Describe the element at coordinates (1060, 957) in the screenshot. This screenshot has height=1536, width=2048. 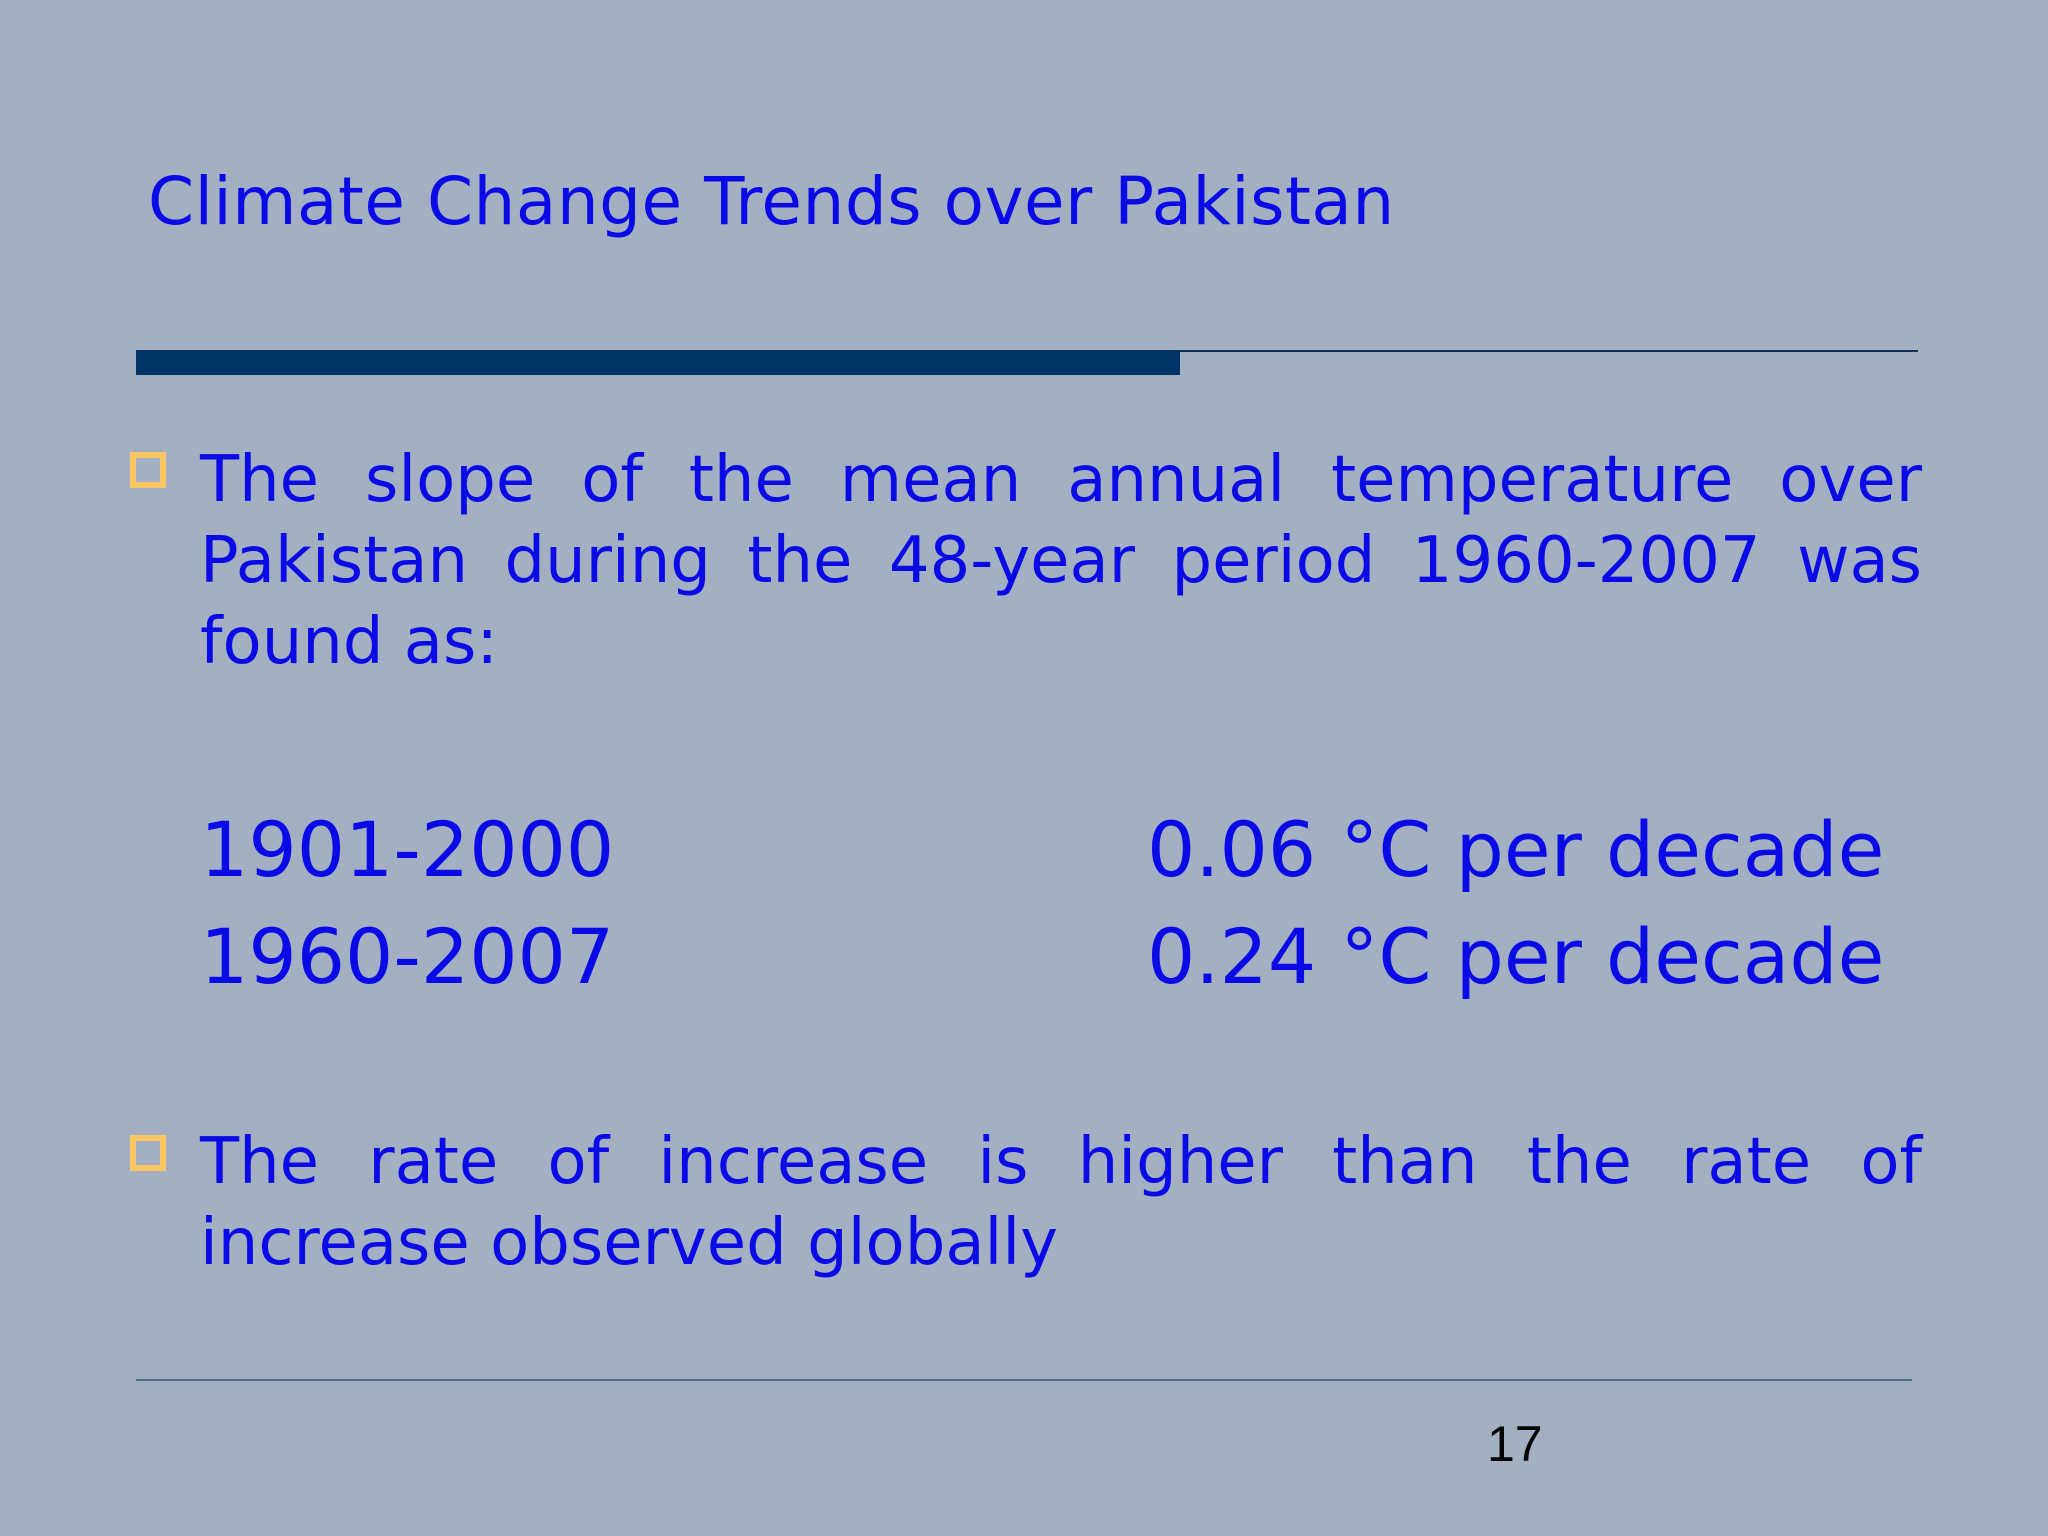
I see `trend-row: 1960-2007 0.24 °C per decade` at that location.